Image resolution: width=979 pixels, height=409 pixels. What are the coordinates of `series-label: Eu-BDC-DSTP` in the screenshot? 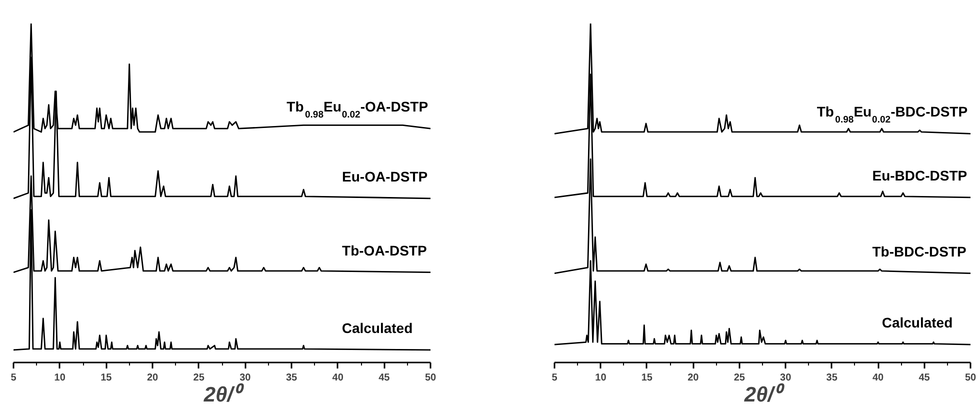 It's located at (920, 175).